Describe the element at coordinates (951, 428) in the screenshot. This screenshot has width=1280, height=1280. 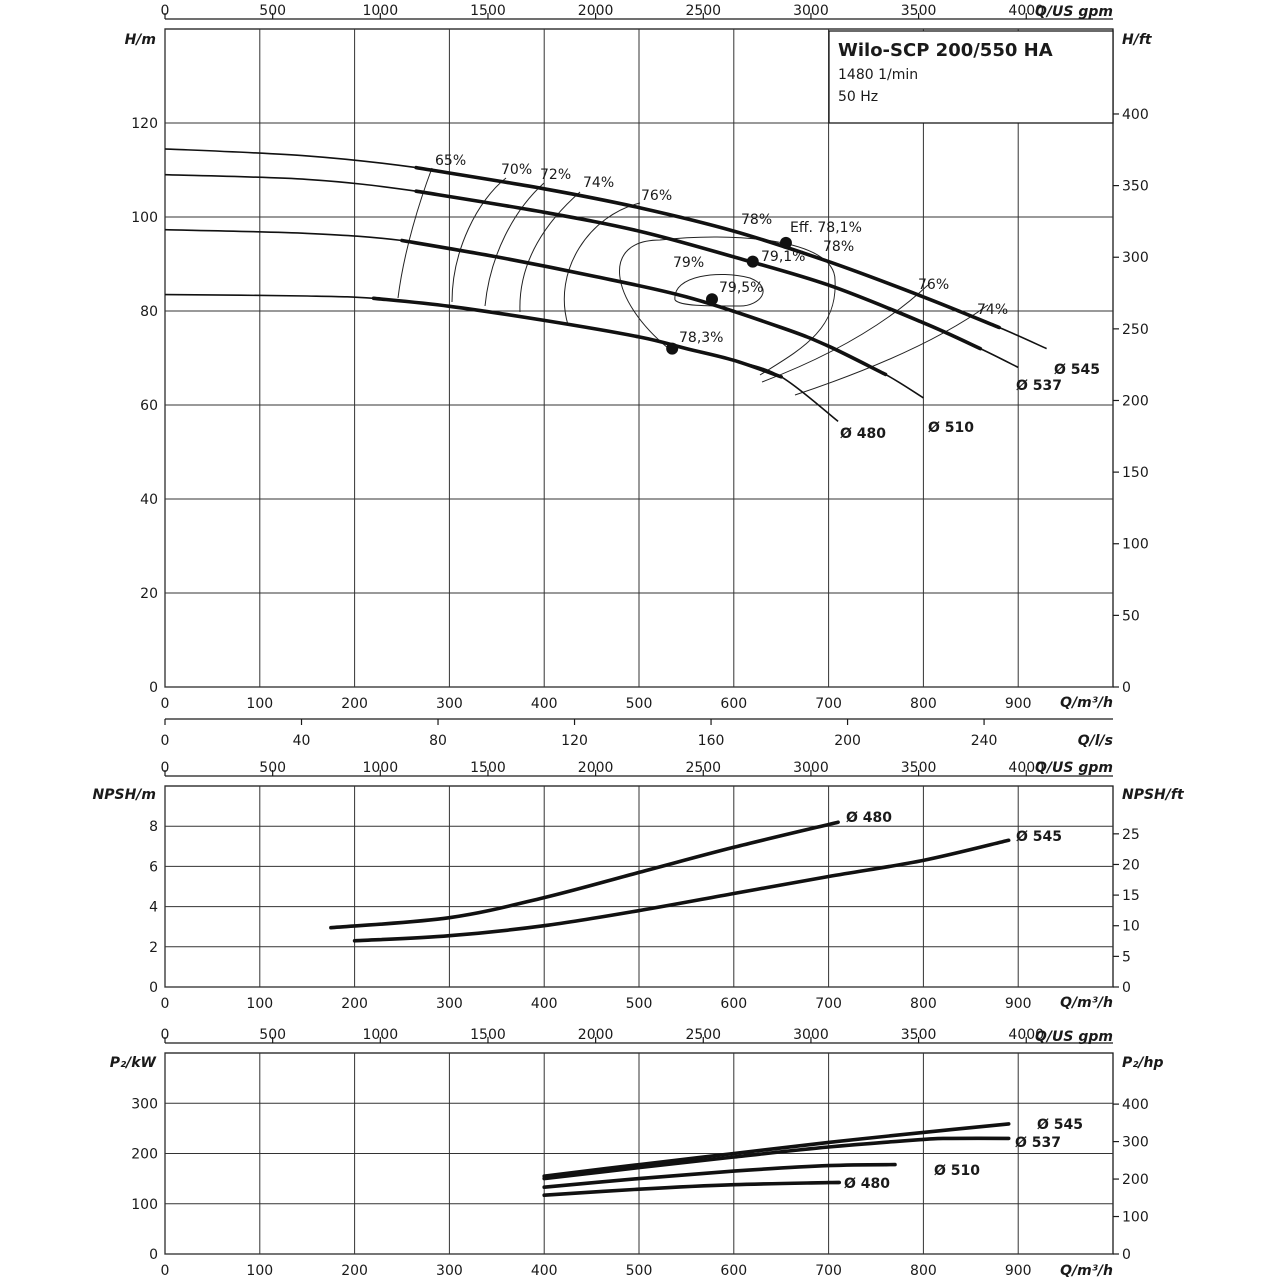
I see `head-curve-label-510: Ø 510` at that location.